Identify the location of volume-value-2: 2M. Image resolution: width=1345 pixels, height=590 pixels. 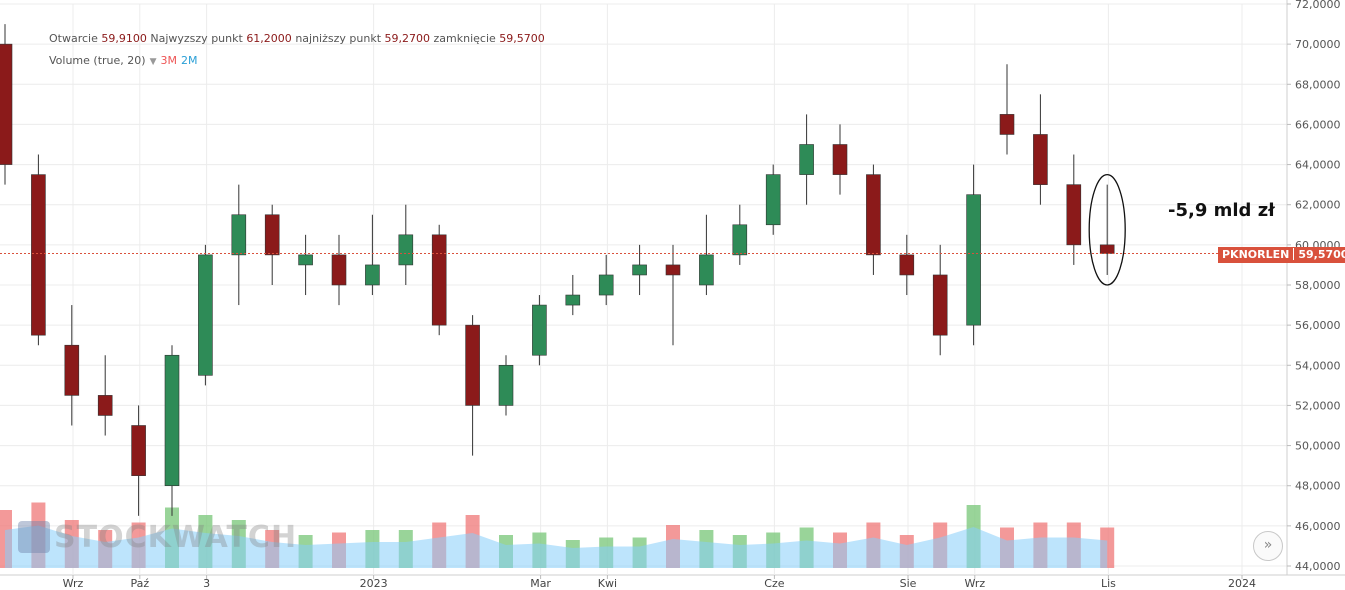
(189, 60).